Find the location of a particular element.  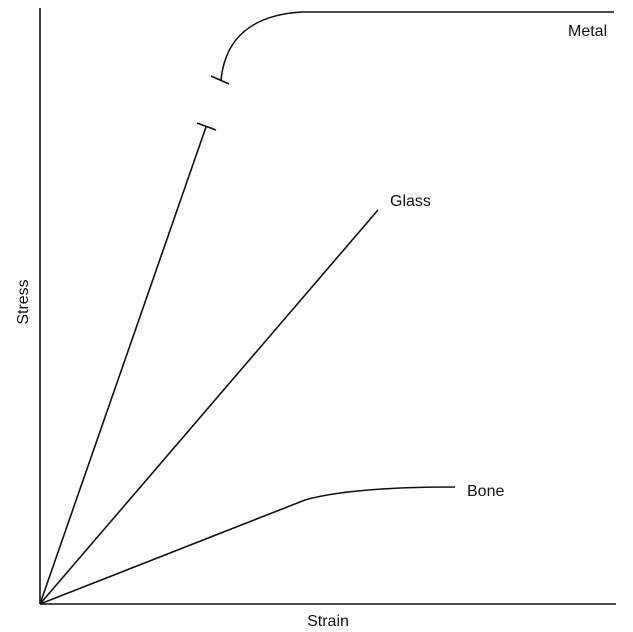

curve-label: Metal is located at coordinates (587, 31).